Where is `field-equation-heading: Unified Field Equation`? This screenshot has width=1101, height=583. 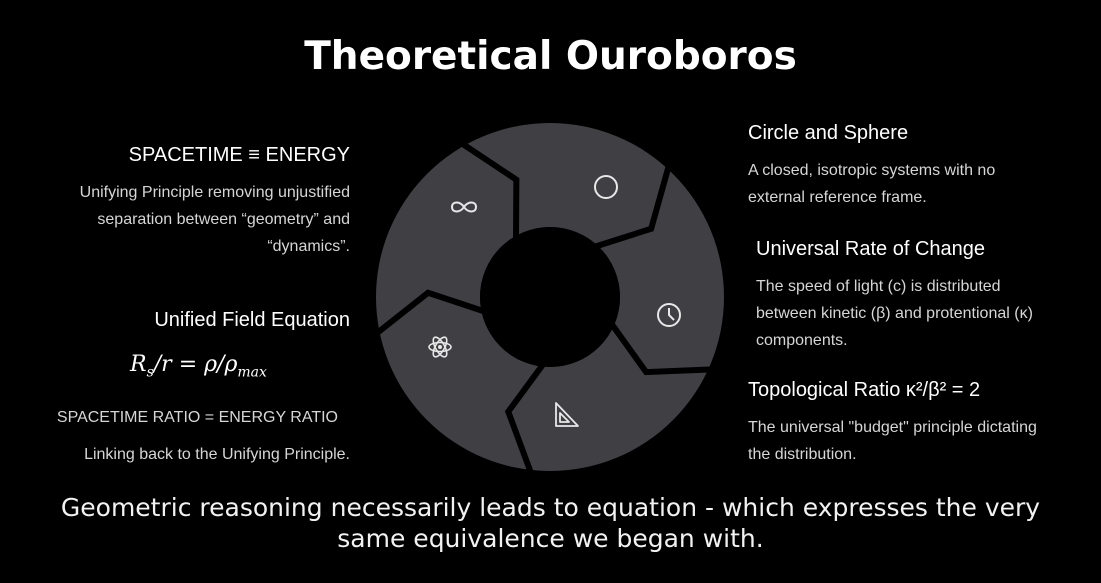
field-equation-heading: Unified Field Equation is located at coordinates (252, 320).